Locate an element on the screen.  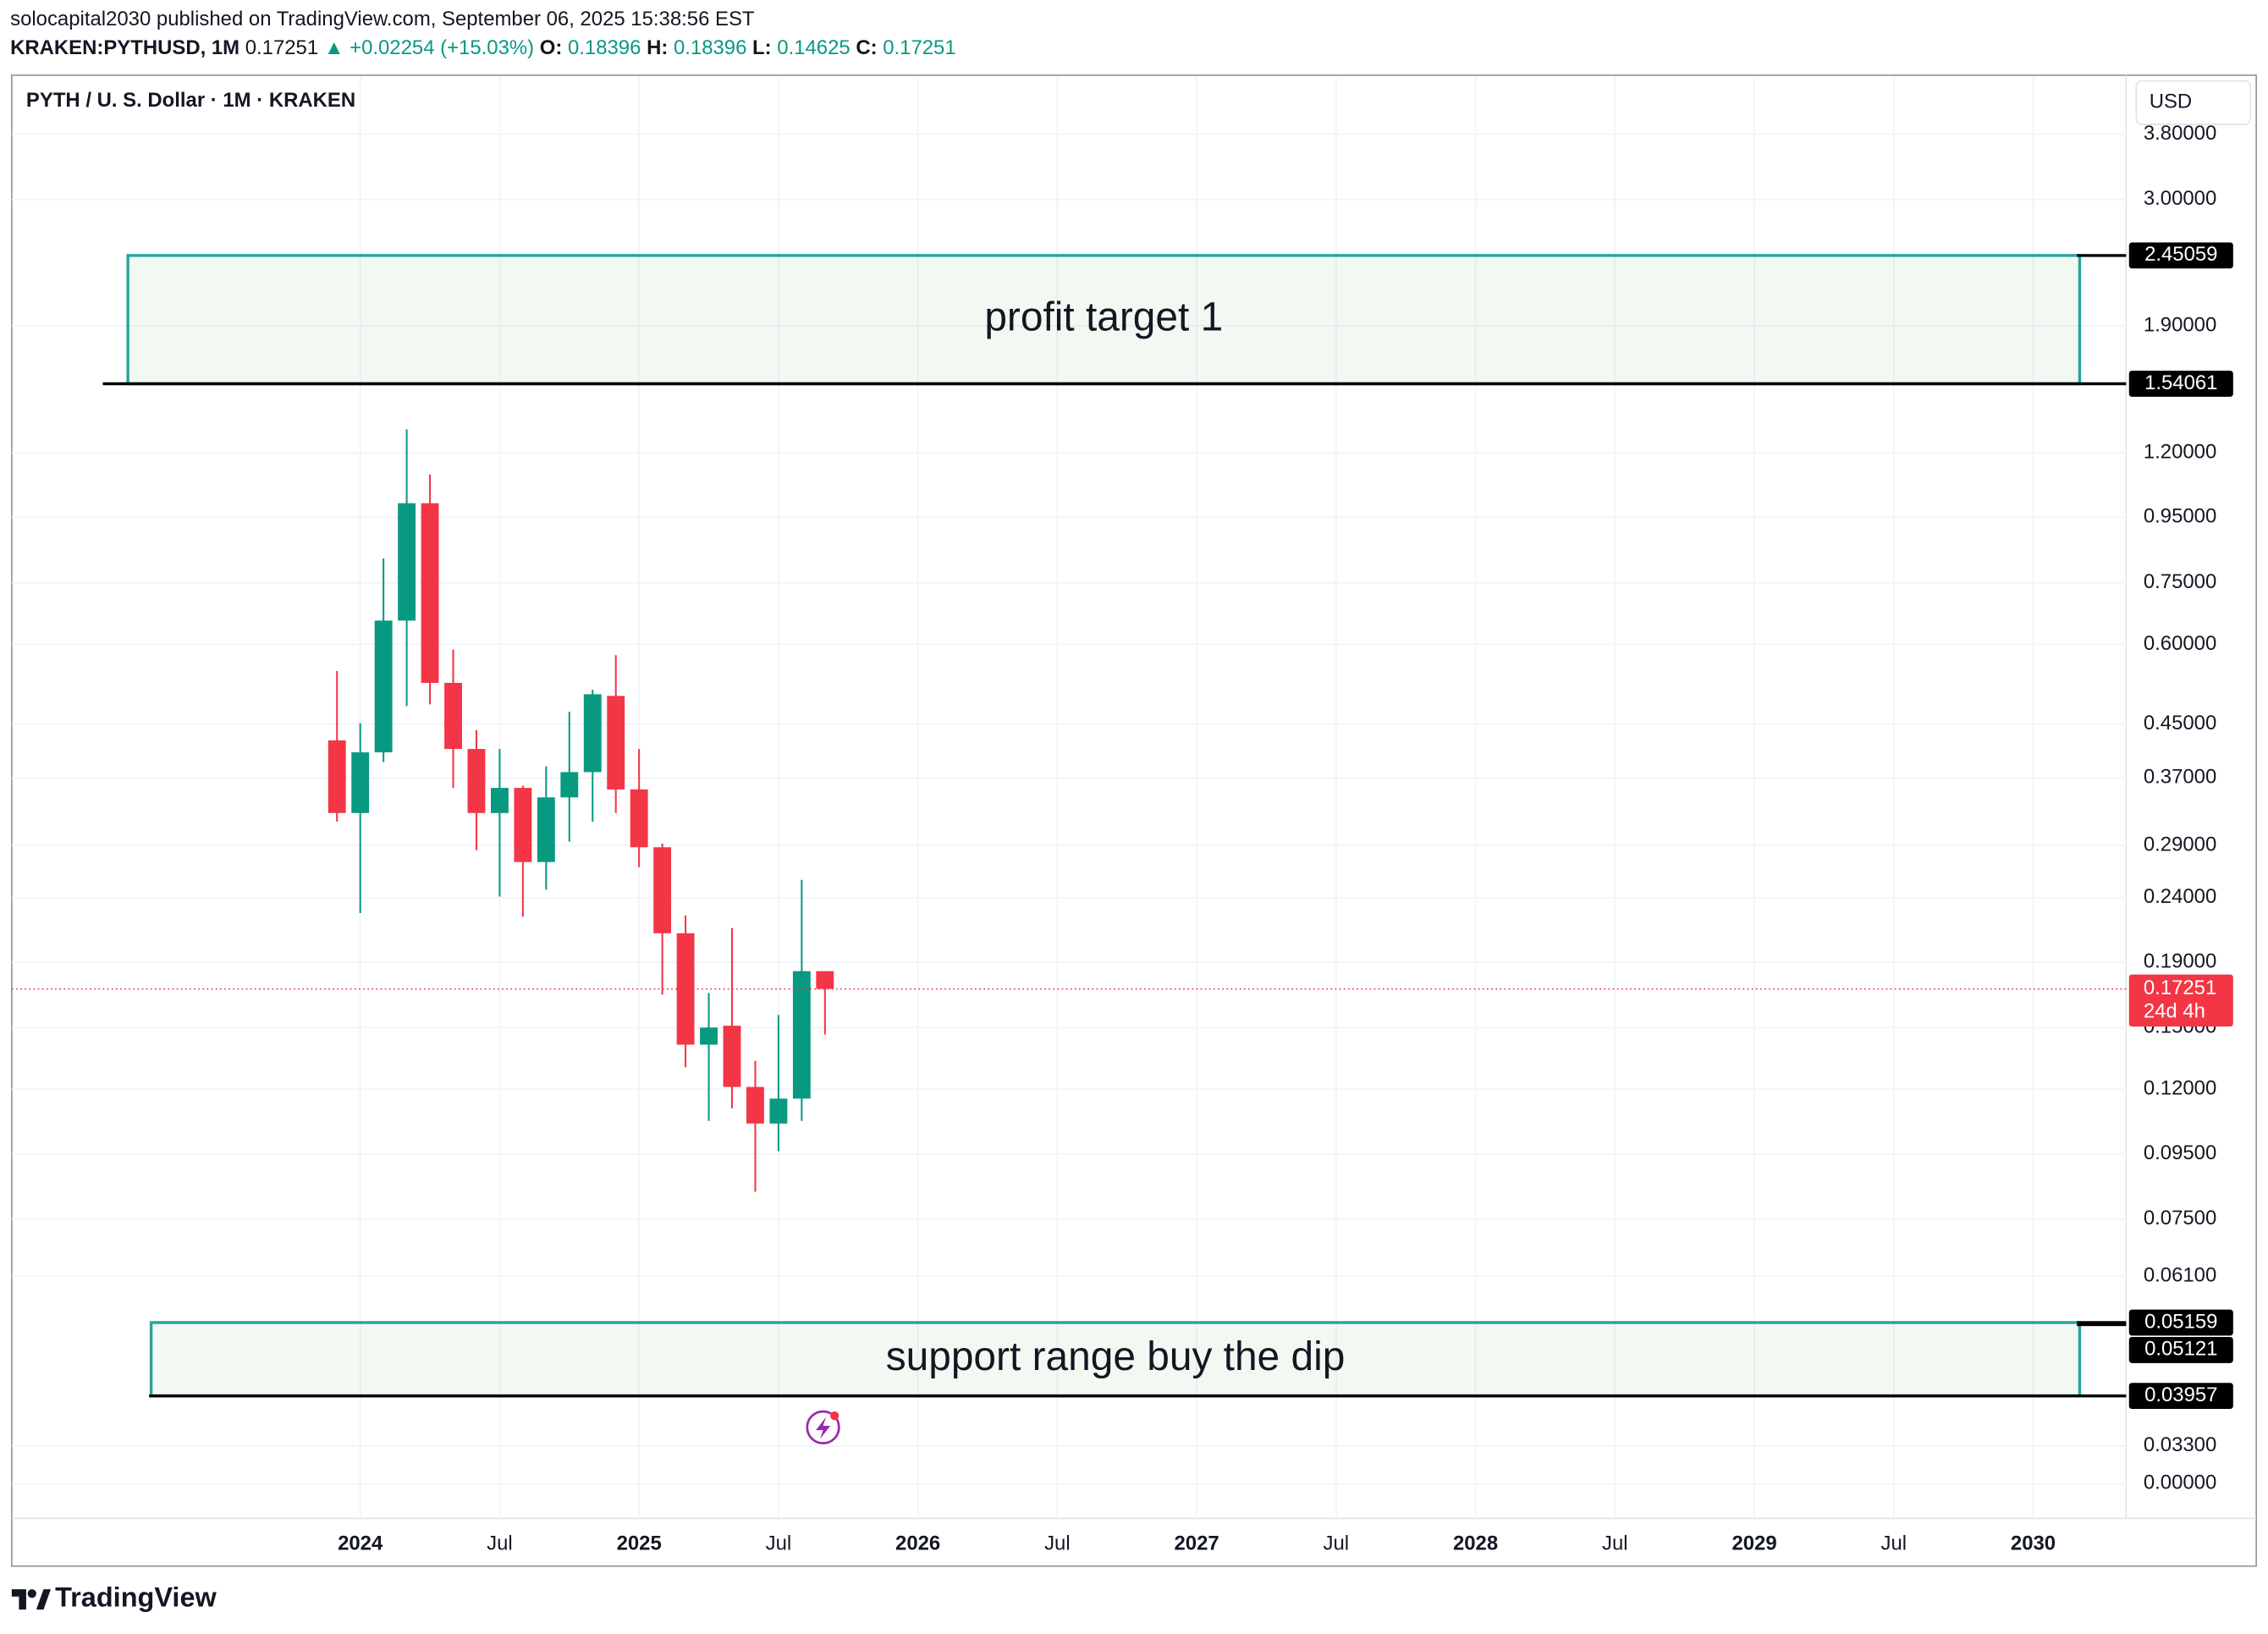
zone is located at coordinates (1104, 320).